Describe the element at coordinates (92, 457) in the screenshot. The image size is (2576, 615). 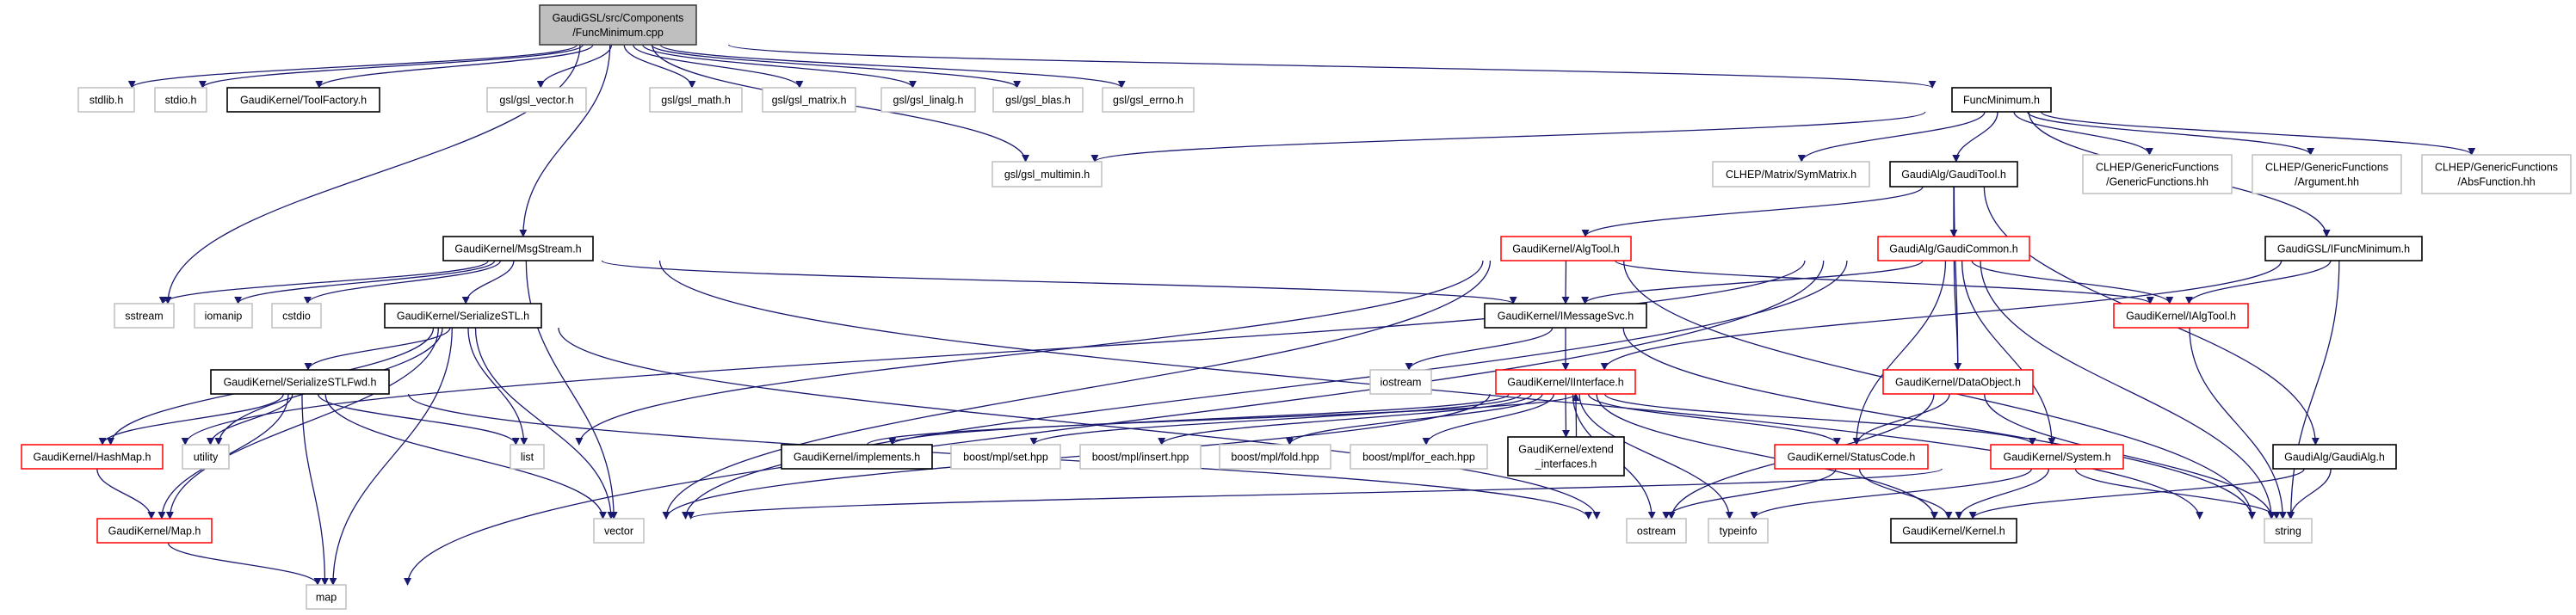
I see `node-hashmap: GaudiKernel/HashMap.h` at that location.